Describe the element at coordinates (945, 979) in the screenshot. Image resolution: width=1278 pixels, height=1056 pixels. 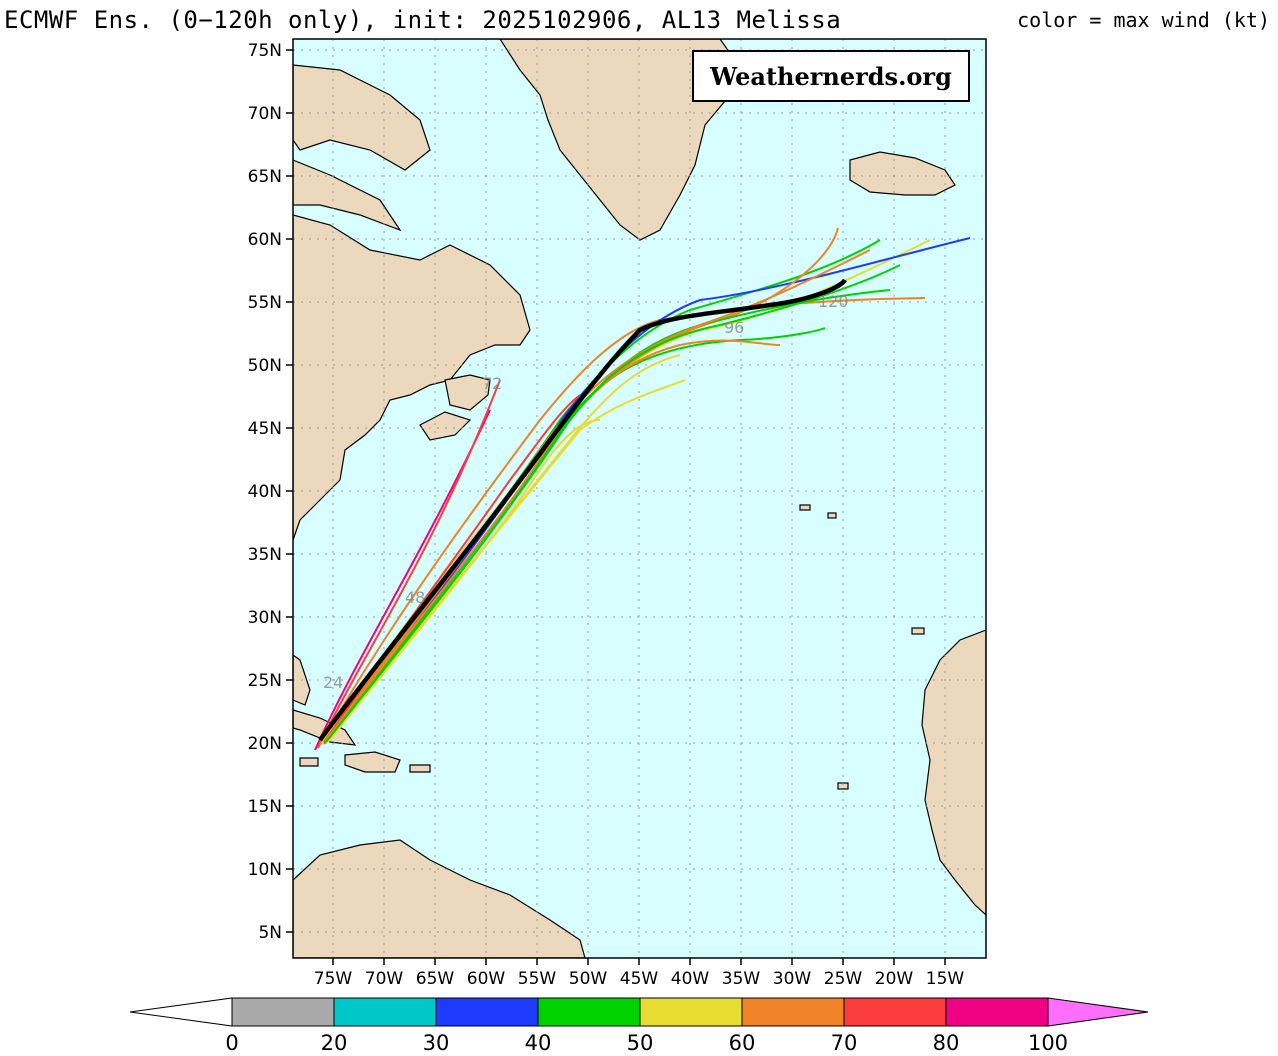
I see `lon-label: 15W` at that location.